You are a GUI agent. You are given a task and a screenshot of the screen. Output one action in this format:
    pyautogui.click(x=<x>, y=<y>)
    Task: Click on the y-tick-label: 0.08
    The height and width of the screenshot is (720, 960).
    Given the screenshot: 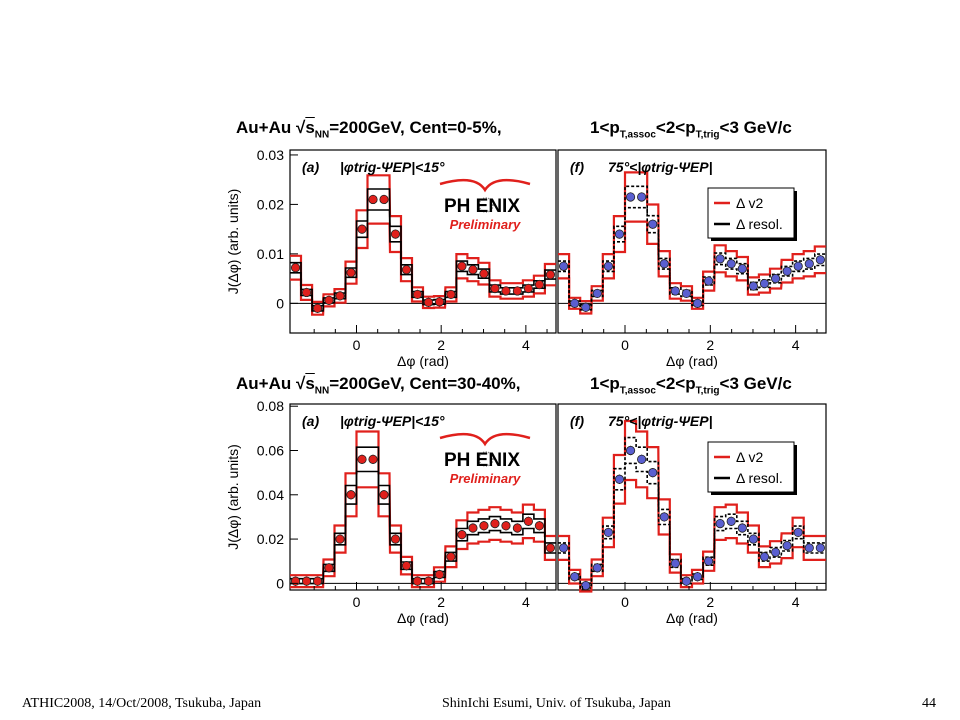 What is the action you would take?
    pyautogui.click(x=270, y=406)
    